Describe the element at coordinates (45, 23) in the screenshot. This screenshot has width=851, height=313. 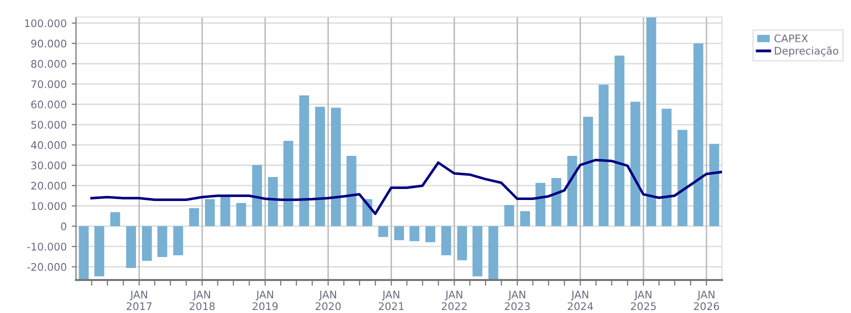
I see `y-tick-label: 100.000` at that location.